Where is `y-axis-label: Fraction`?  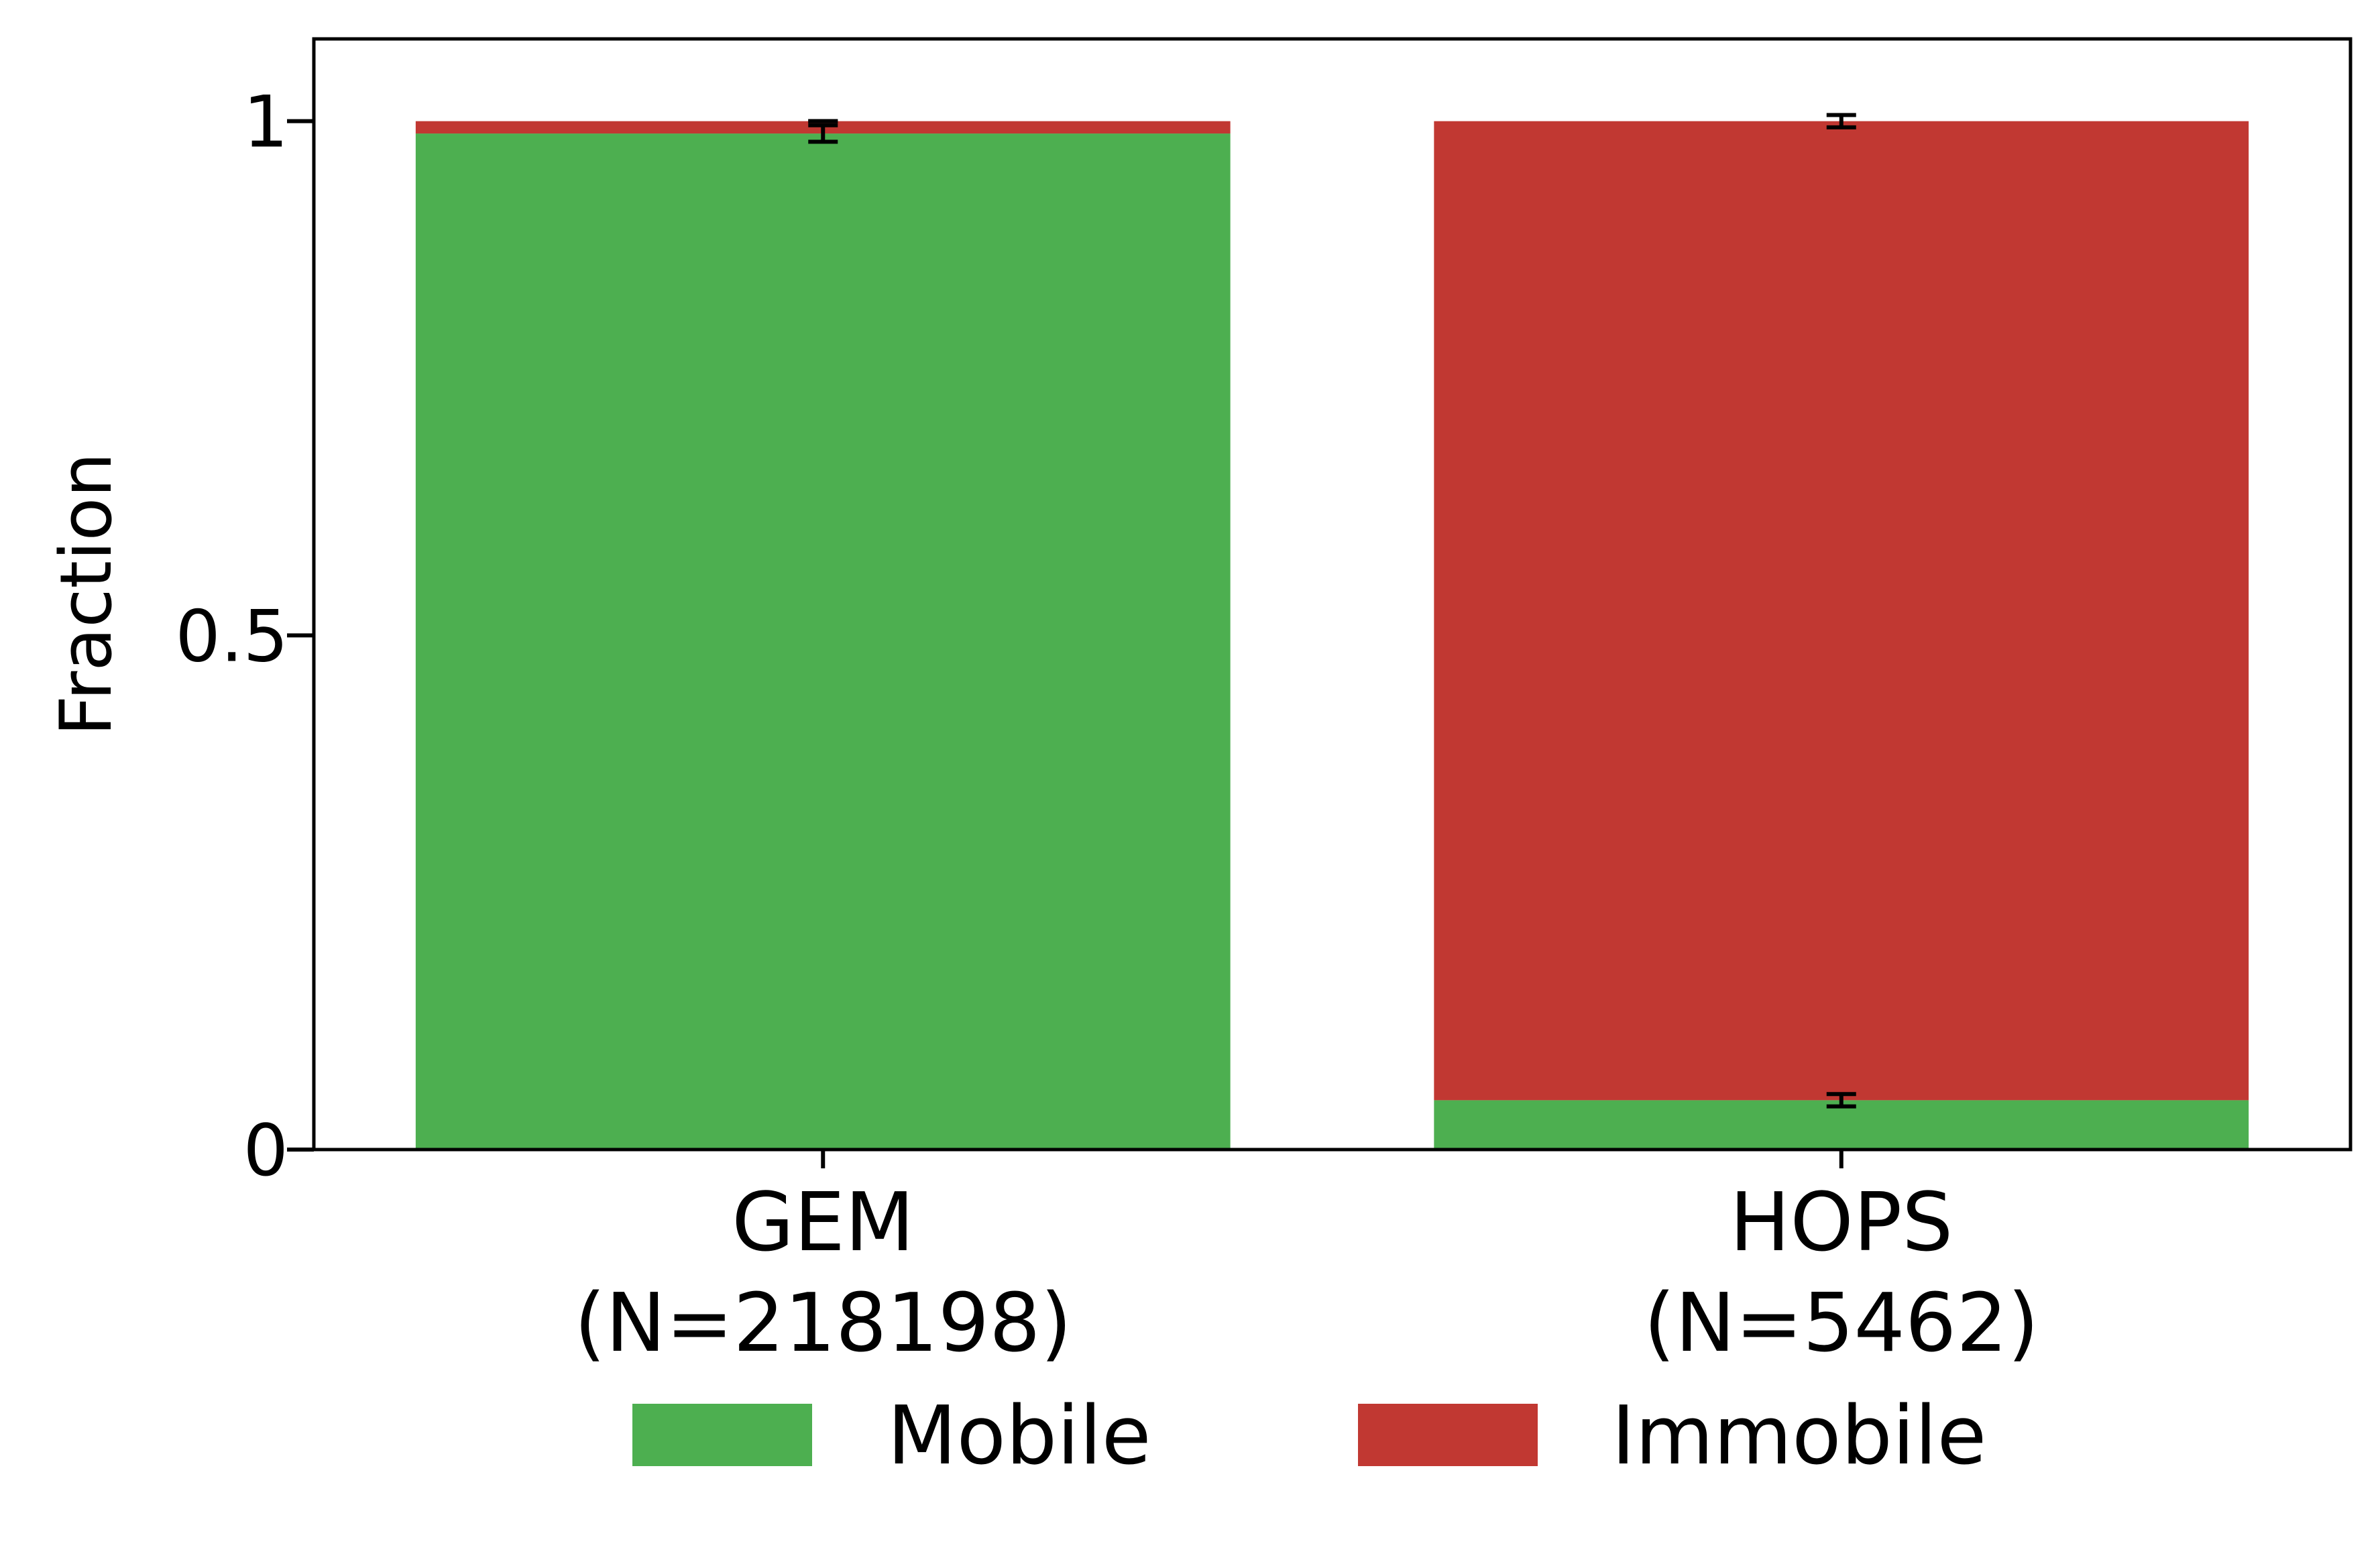
y-axis-label: Fraction is located at coordinates (86, 594).